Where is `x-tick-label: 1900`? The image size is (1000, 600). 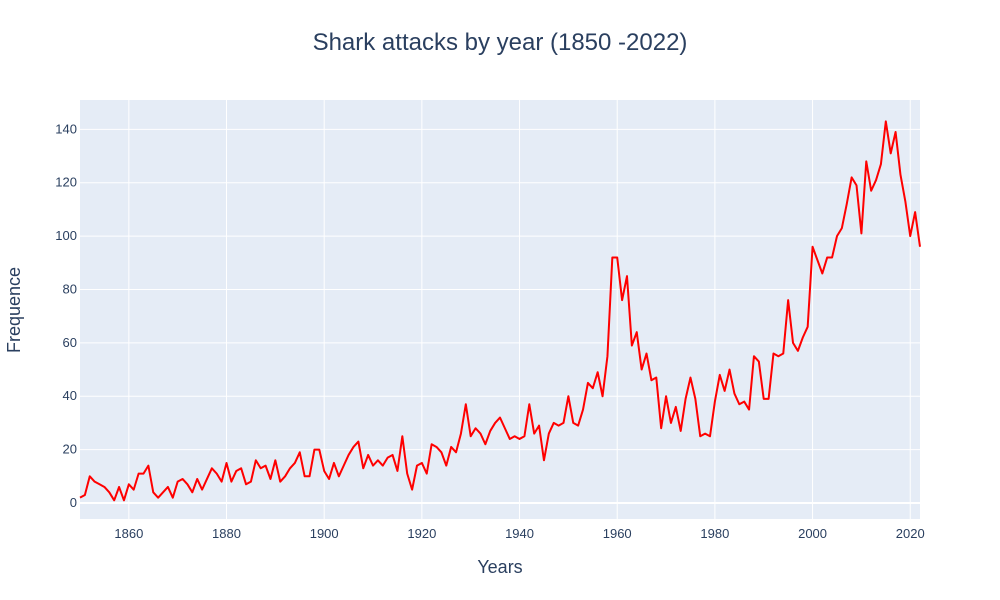
x-tick-label: 1900 is located at coordinates (324, 533).